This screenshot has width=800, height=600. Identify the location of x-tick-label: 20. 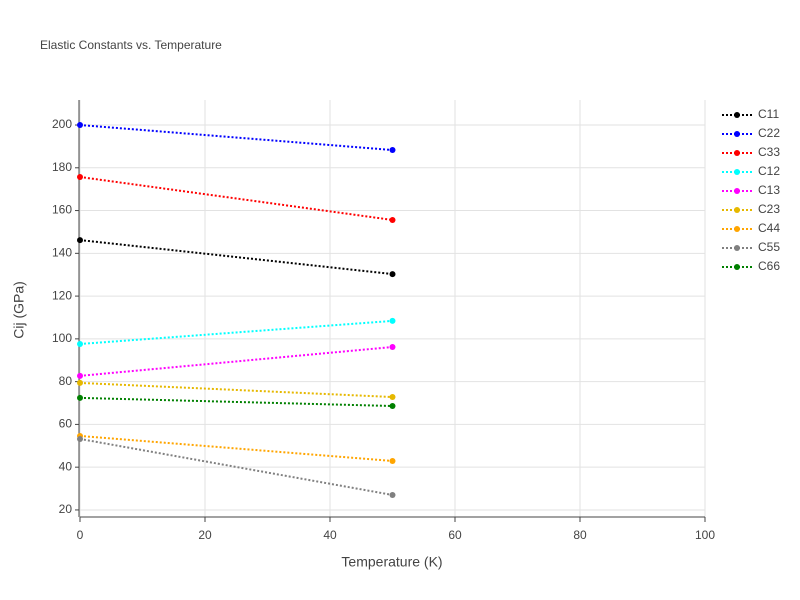
(205, 535).